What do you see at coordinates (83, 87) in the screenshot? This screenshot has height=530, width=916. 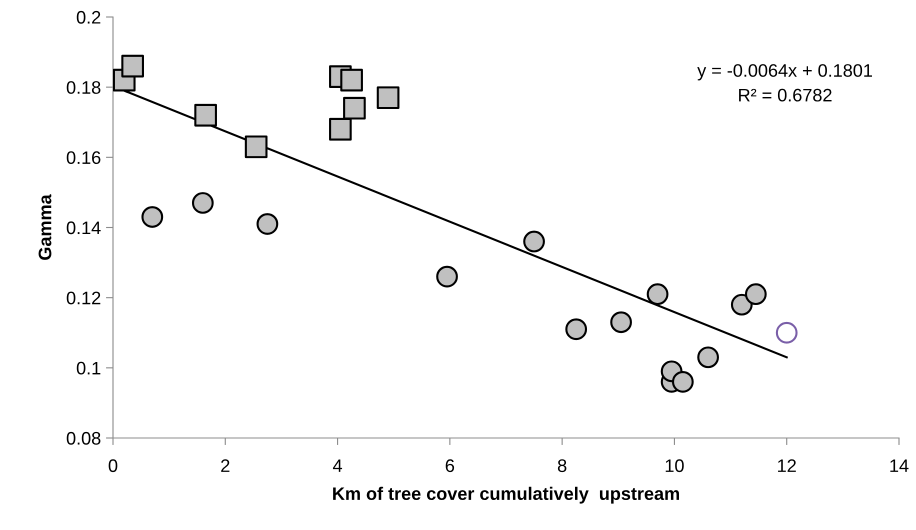 I see `y-tick-label: 0.18` at bounding box center [83, 87].